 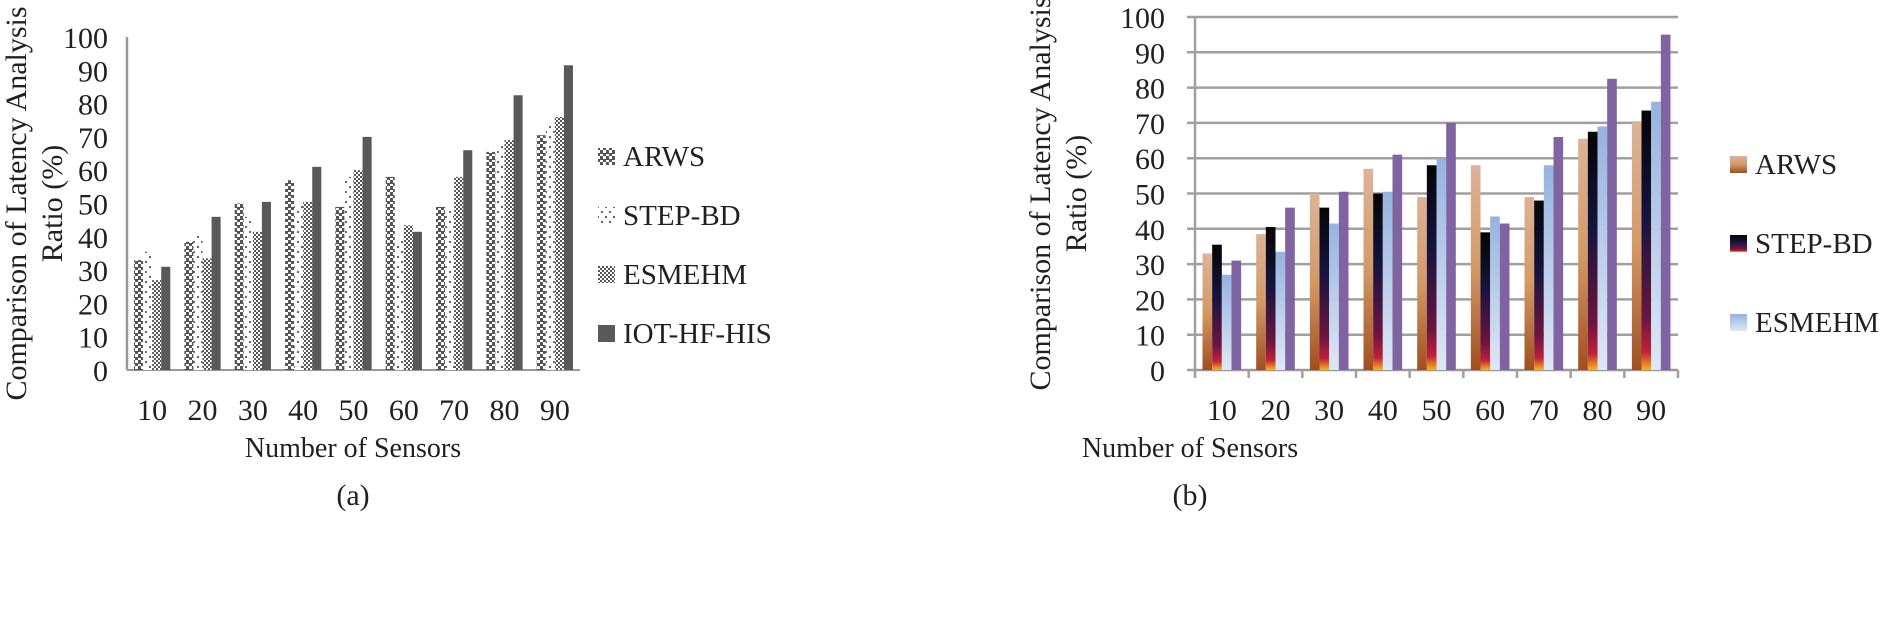 What do you see at coordinates (1383, 410) in the screenshot?
I see `x-tick-label: 40` at bounding box center [1383, 410].